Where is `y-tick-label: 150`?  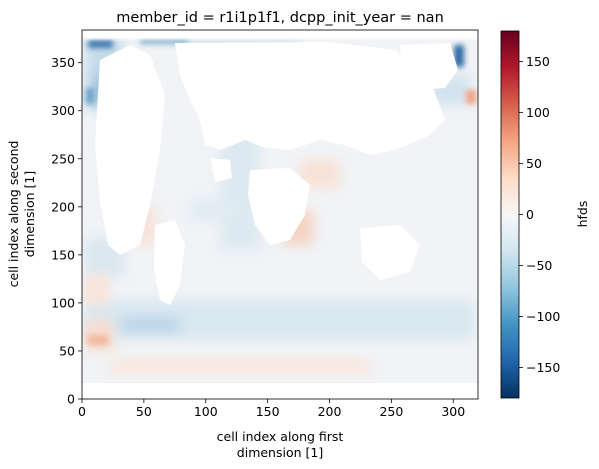 y-tick-label: 150 is located at coordinates (63, 254).